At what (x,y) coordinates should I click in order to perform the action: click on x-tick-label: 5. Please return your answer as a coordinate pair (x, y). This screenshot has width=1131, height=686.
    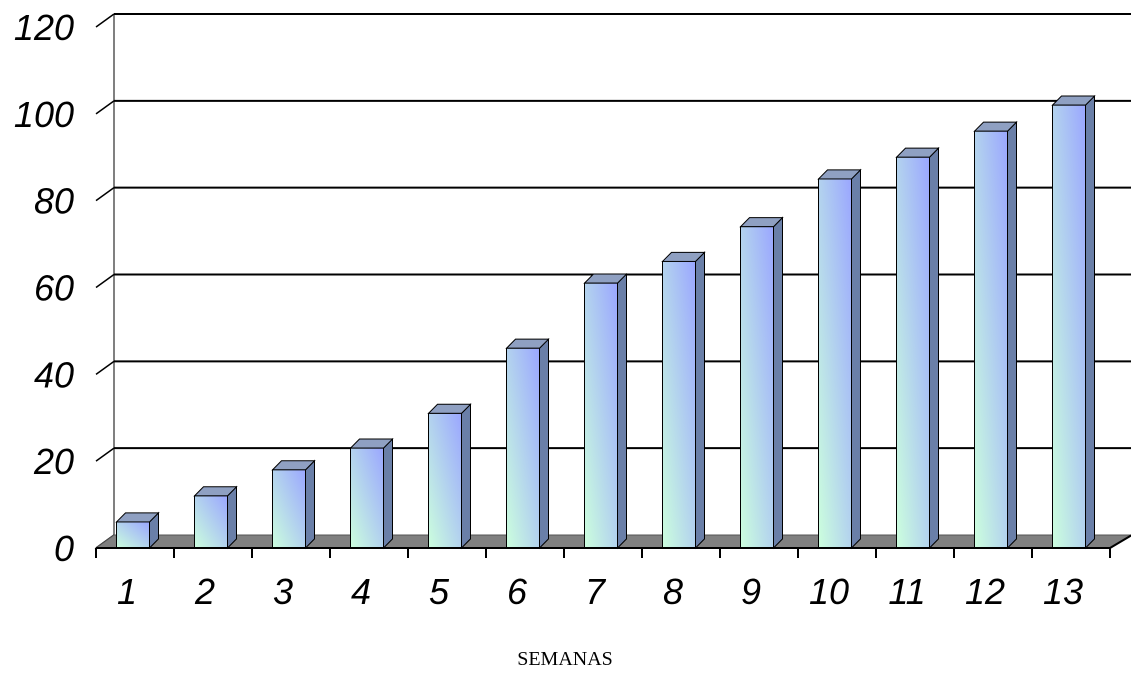
    Looking at the image, I should click on (439, 591).